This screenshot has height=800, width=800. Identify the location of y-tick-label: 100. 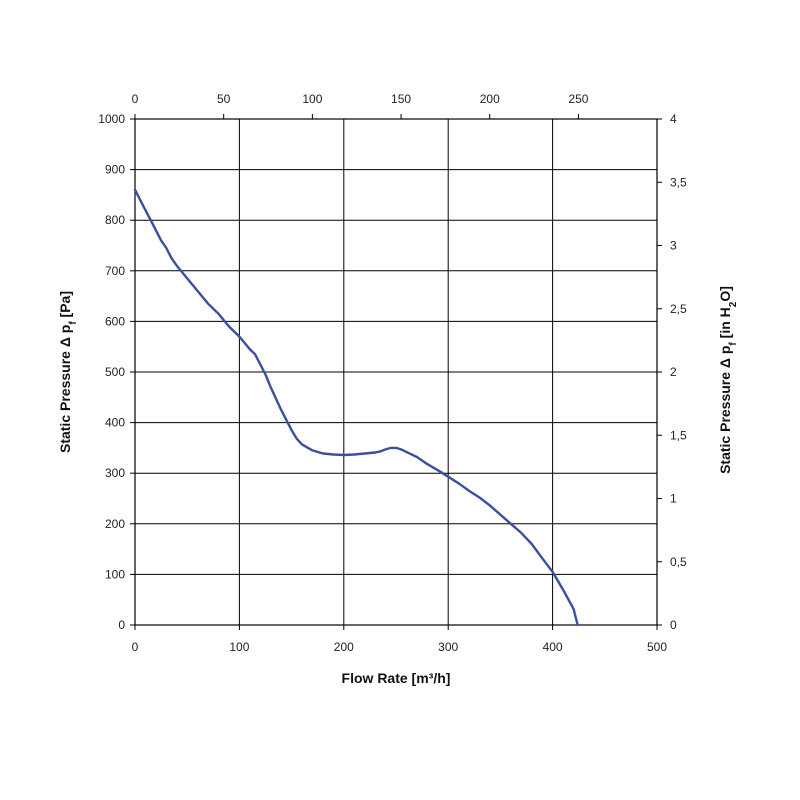
(115, 574).